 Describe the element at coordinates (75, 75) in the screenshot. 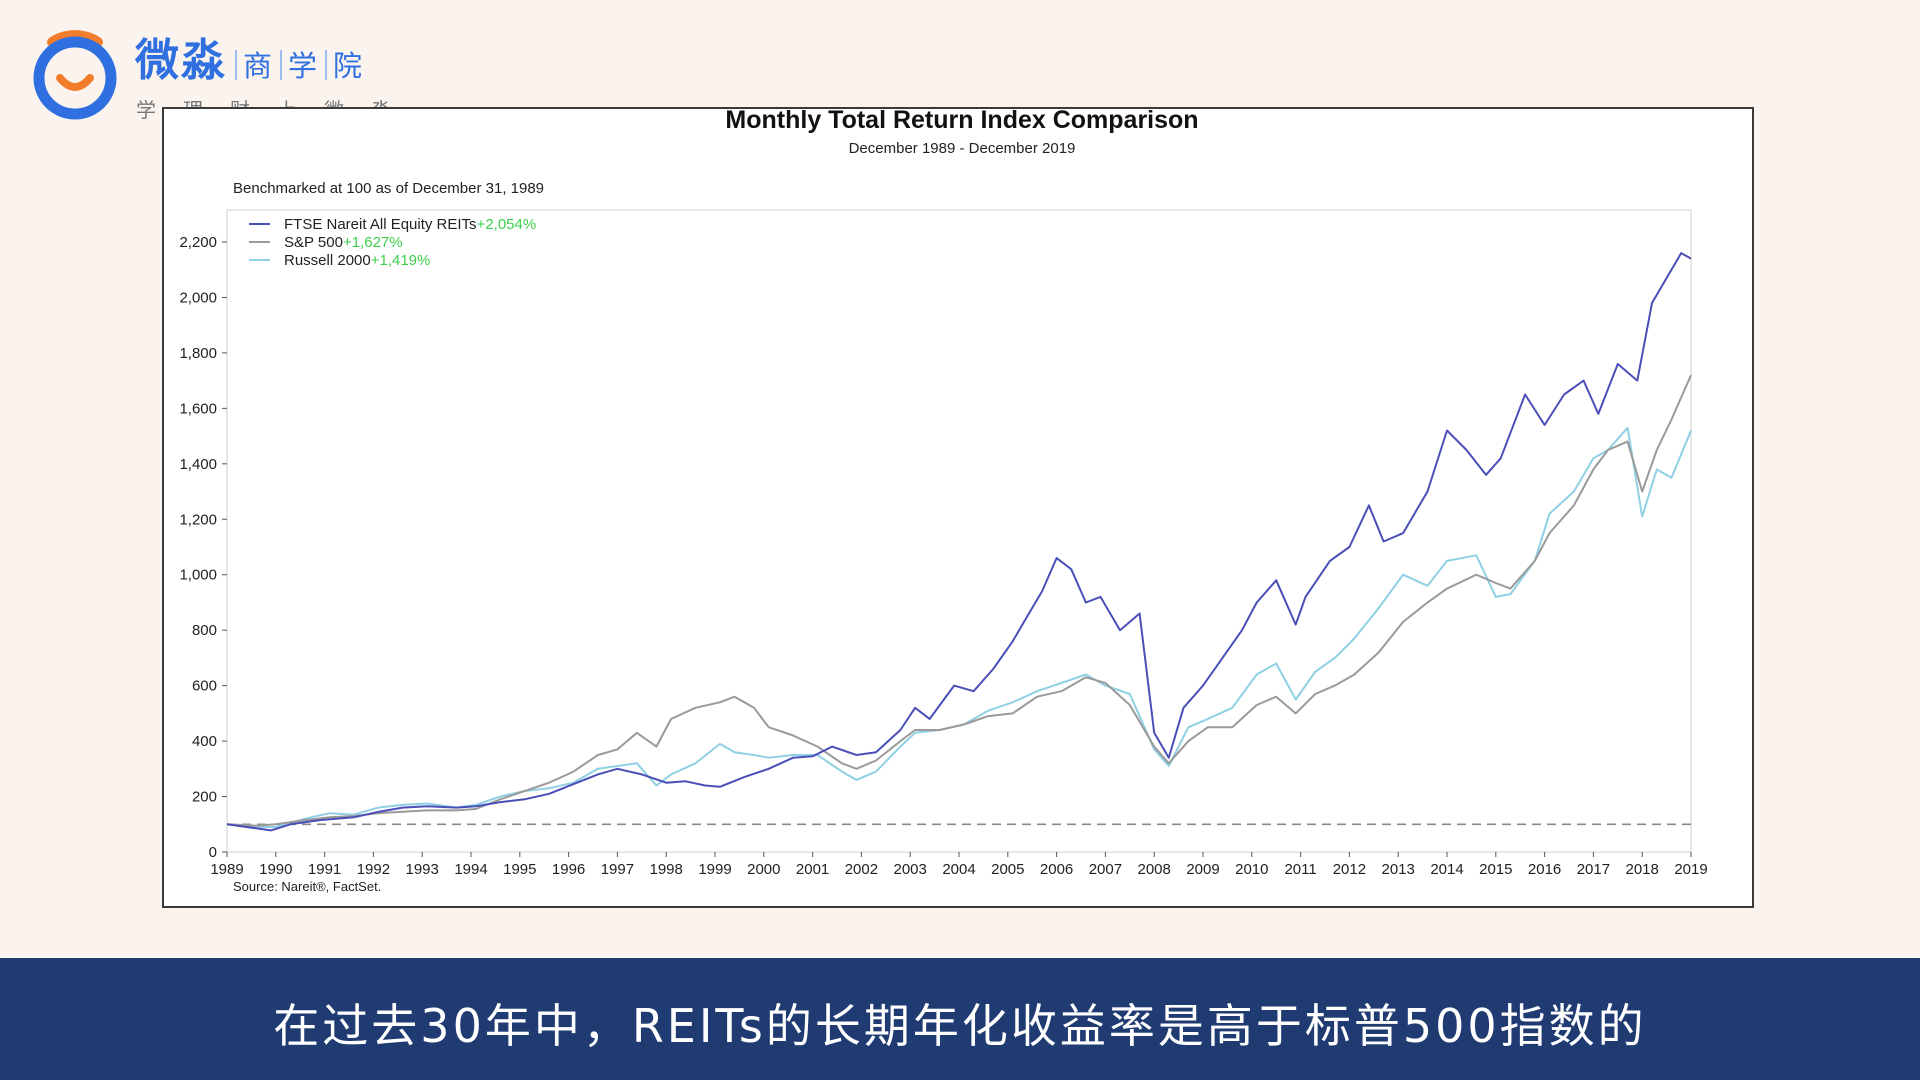

I see `smile-ring-icon` at that location.